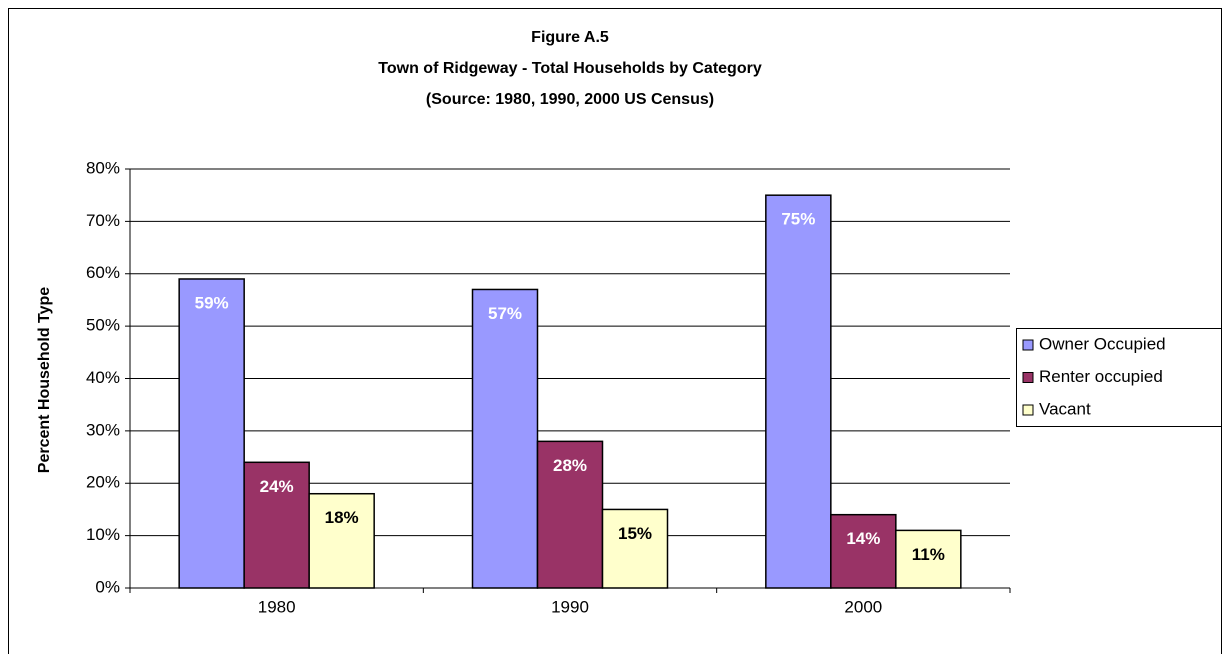 The height and width of the screenshot is (659, 1230). Describe the element at coordinates (103, 534) in the screenshot. I see `y-tick-label: 10%` at that location.